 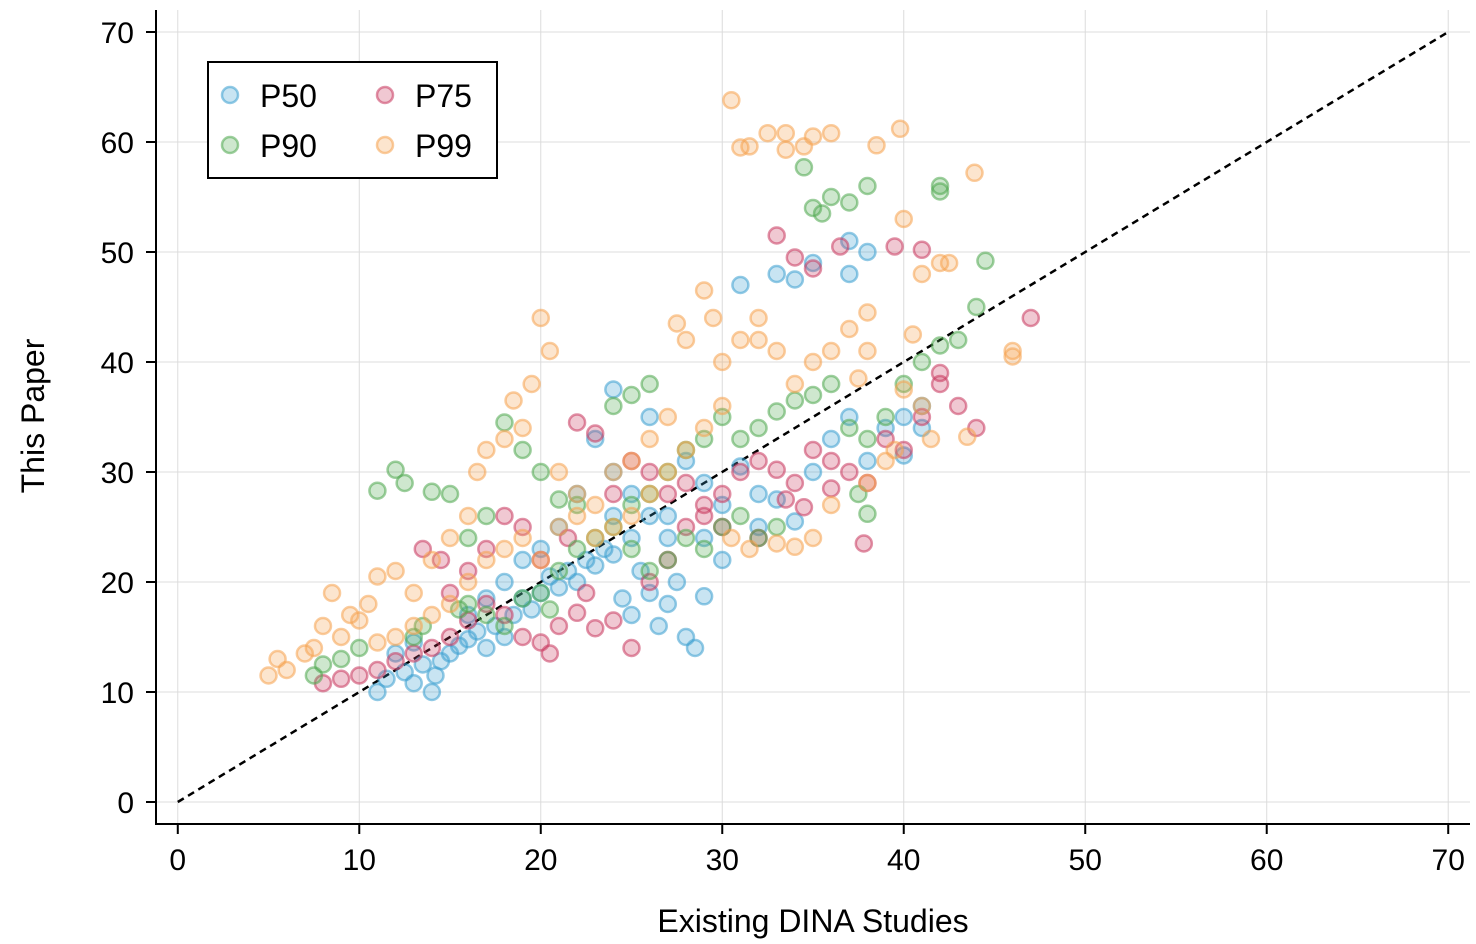 I want to click on y-tick-label: 20, so click(x=117, y=583).